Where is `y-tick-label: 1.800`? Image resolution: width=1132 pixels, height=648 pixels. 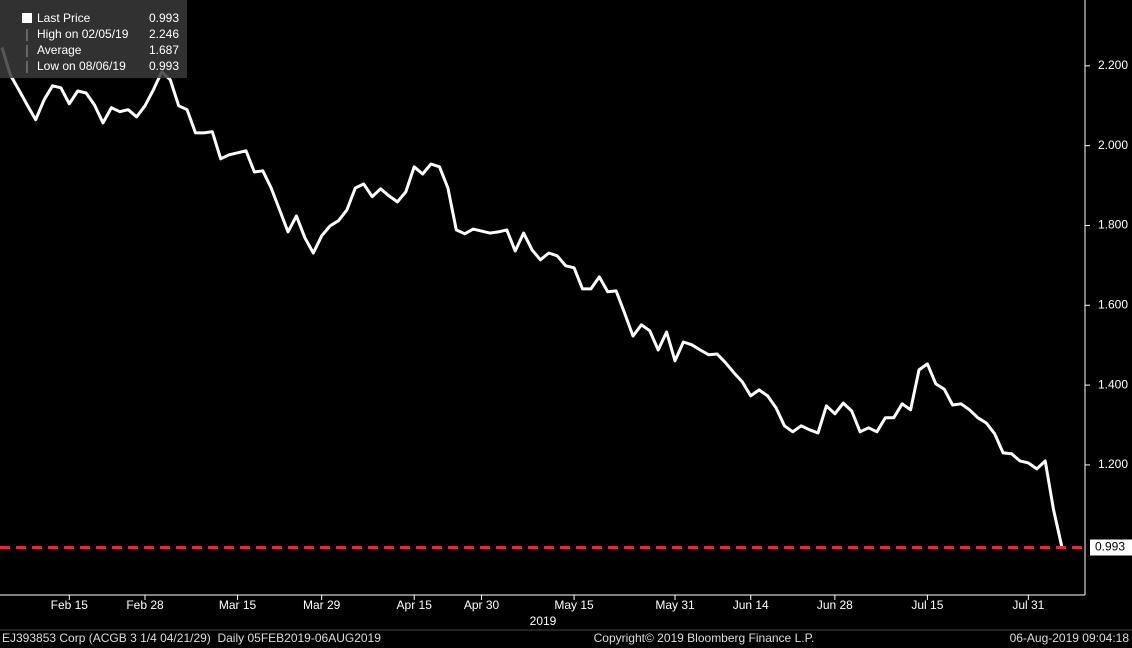
y-tick-label: 1.800 is located at coordinates (1113, 225).